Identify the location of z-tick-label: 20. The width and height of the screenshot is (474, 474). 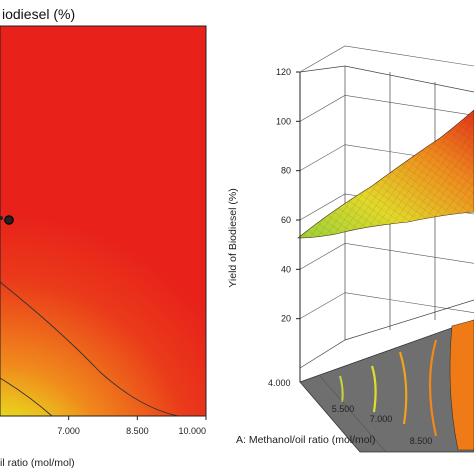
(286, 319).